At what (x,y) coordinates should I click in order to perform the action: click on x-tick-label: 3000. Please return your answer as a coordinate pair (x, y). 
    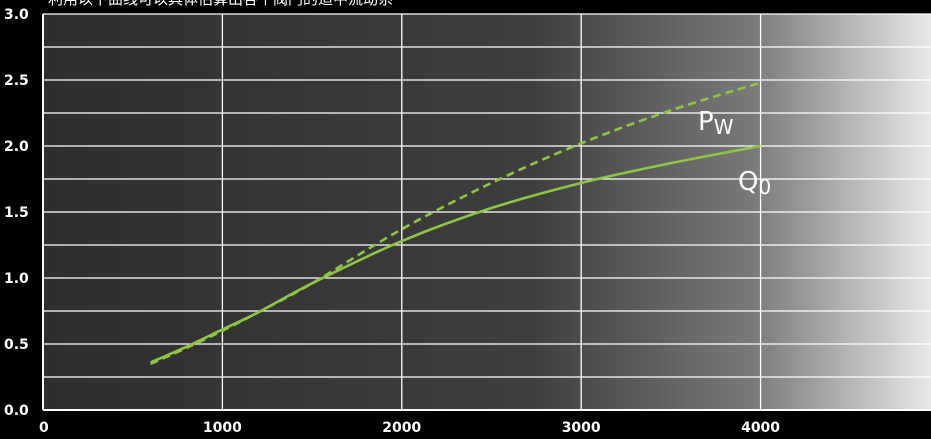
    Looking at the image, I should click on (581, 428).